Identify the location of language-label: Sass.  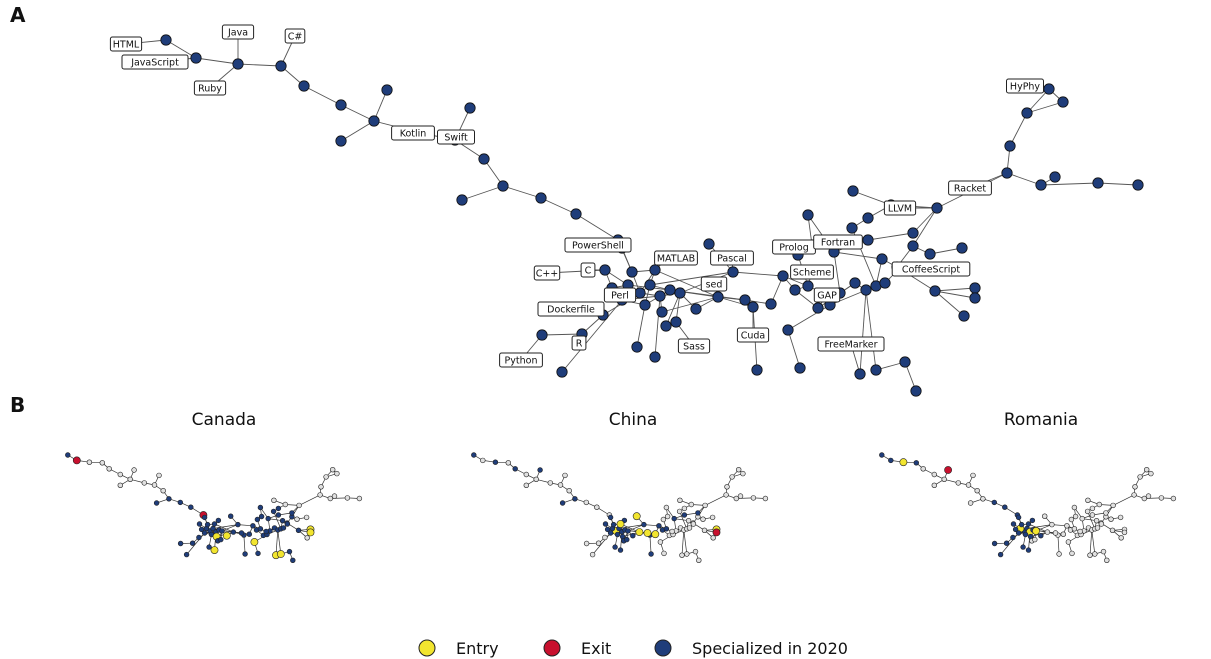
(694, 346).